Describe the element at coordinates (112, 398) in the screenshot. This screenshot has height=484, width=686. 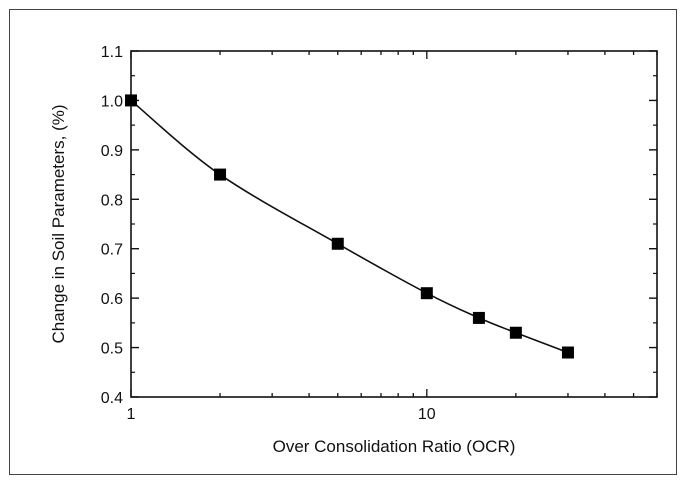
I see `y-tick-label: 0.4` at that location.